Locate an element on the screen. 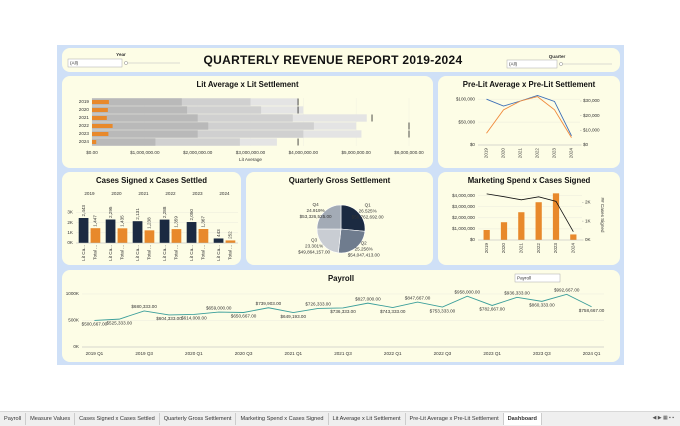 The width and height of the screenshot is (680, 426). x-group-label: 2022 is located at coordinates (170, 193).